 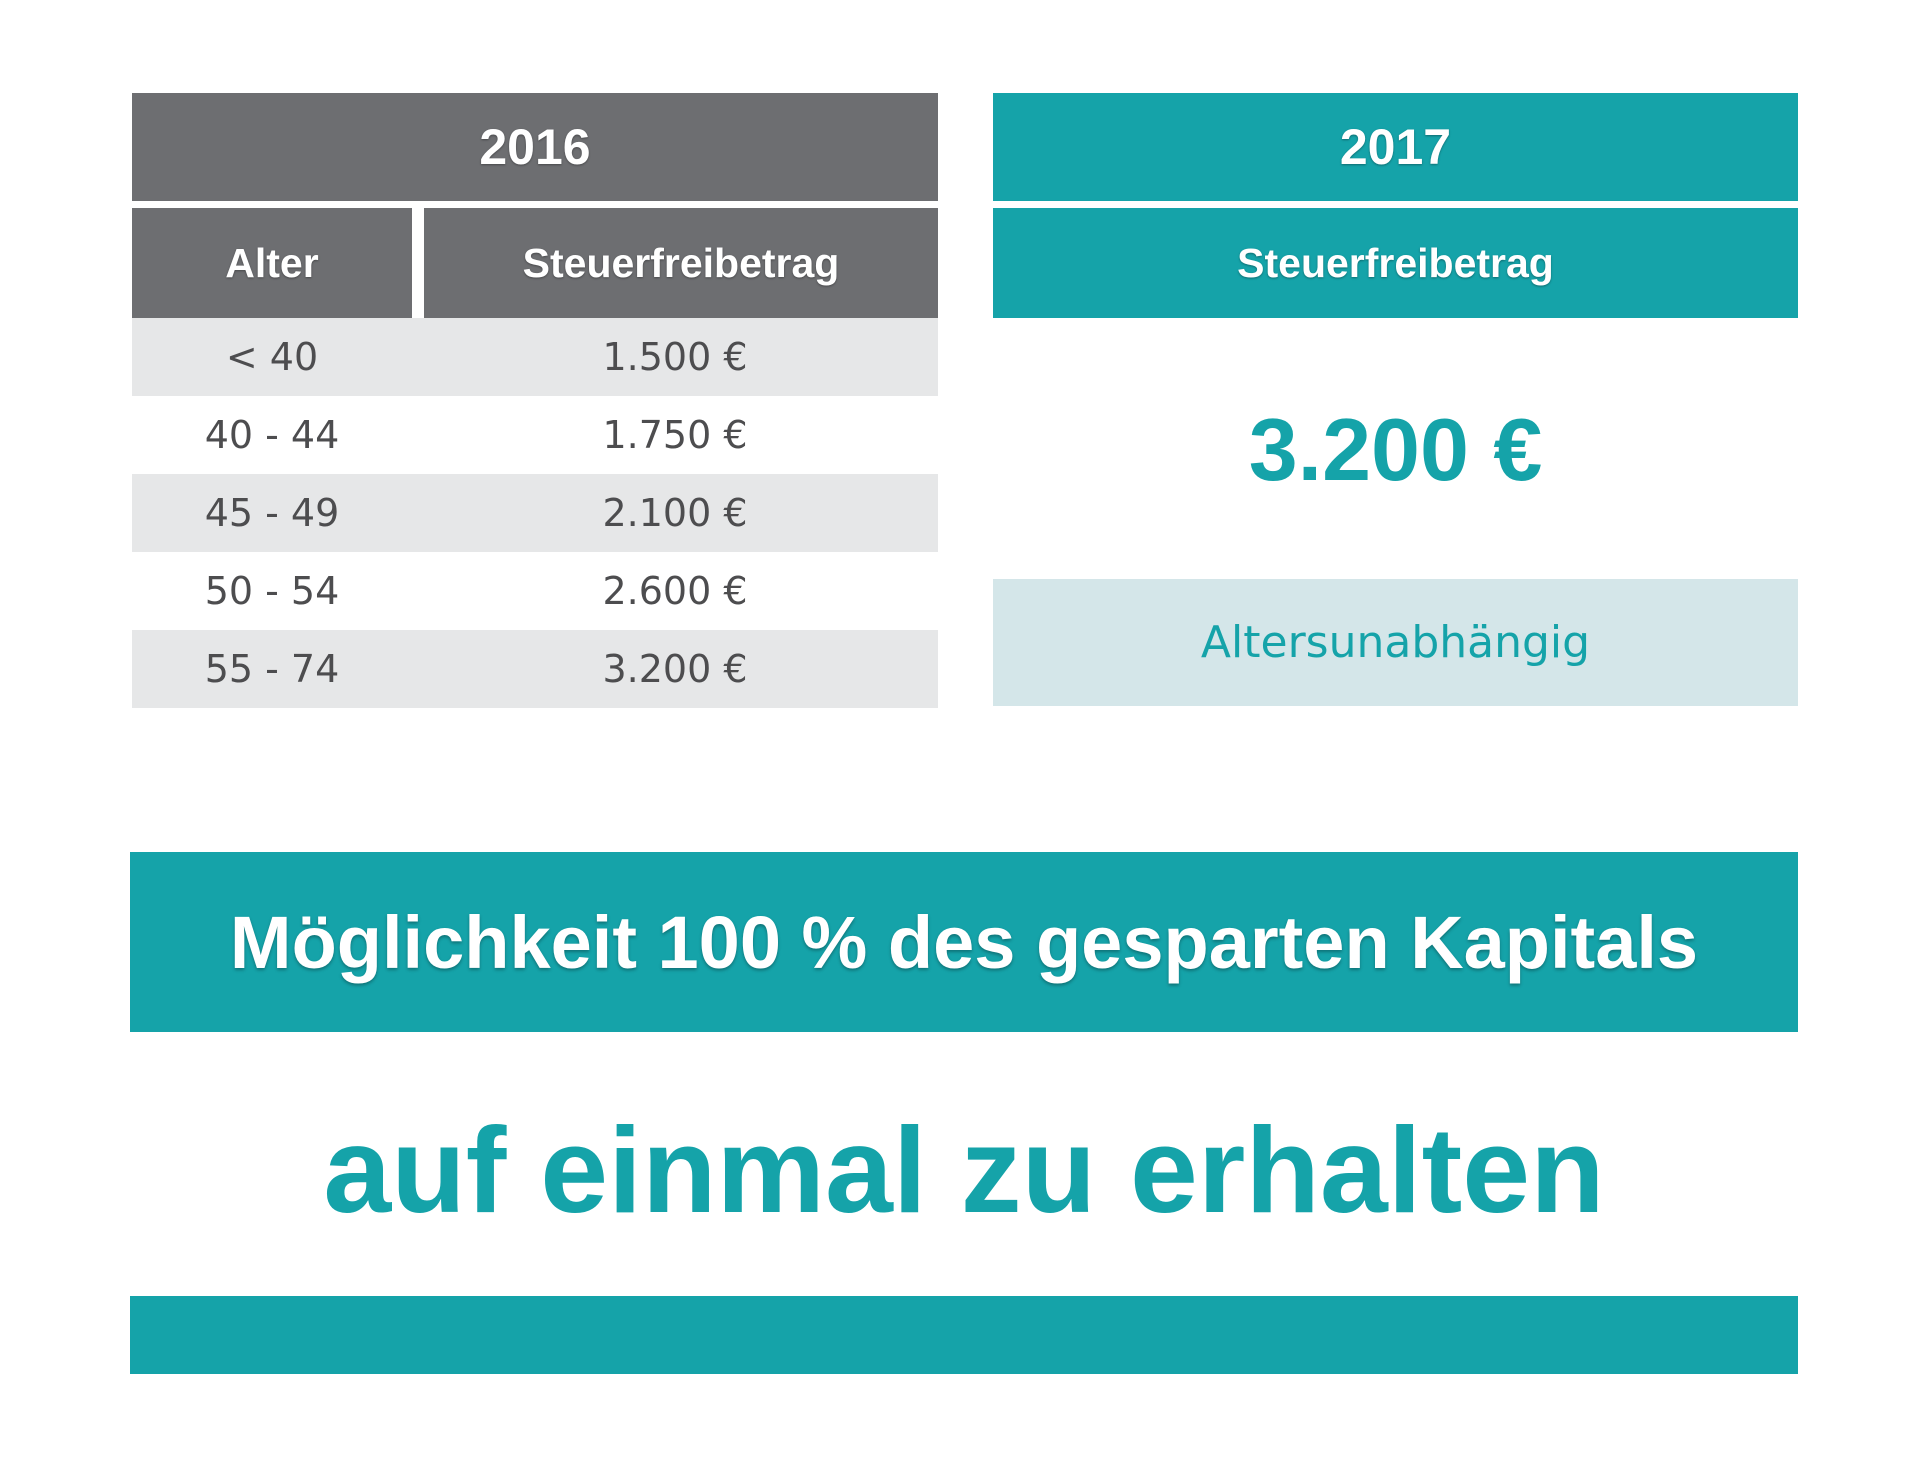 I want to click on year-2016-header: 2016, so click(x=535, y=147).